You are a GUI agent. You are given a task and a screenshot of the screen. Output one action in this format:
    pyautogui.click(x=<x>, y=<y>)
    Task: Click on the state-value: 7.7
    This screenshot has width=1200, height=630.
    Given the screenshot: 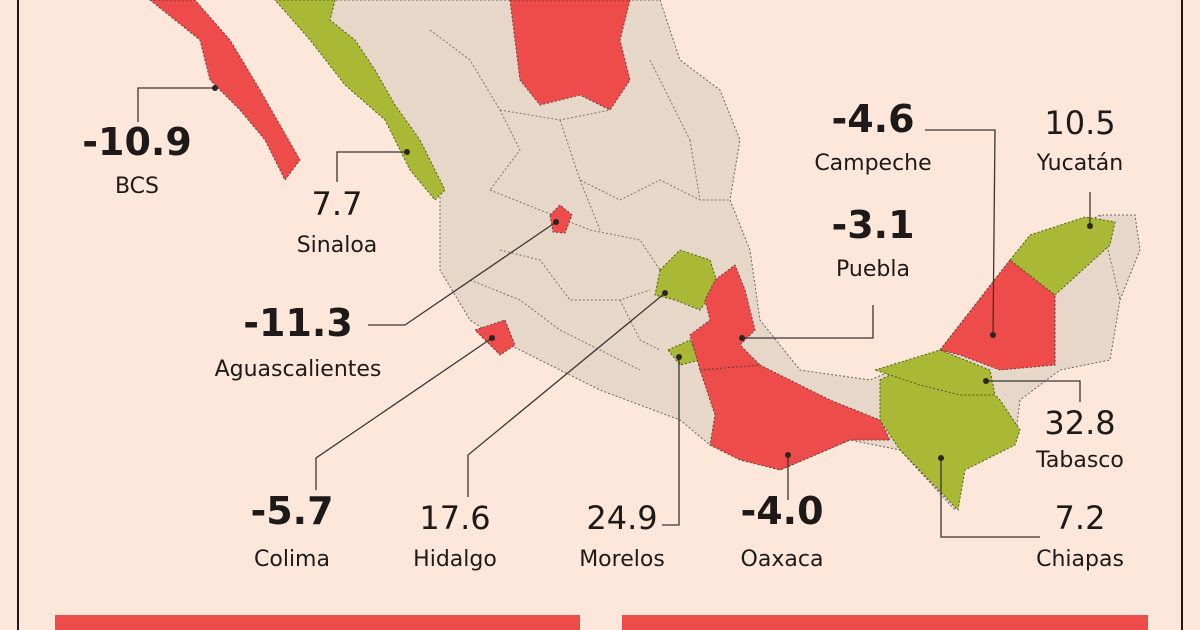 What is the action you would take?
    pyautogui.click(x=337, y=204)
    